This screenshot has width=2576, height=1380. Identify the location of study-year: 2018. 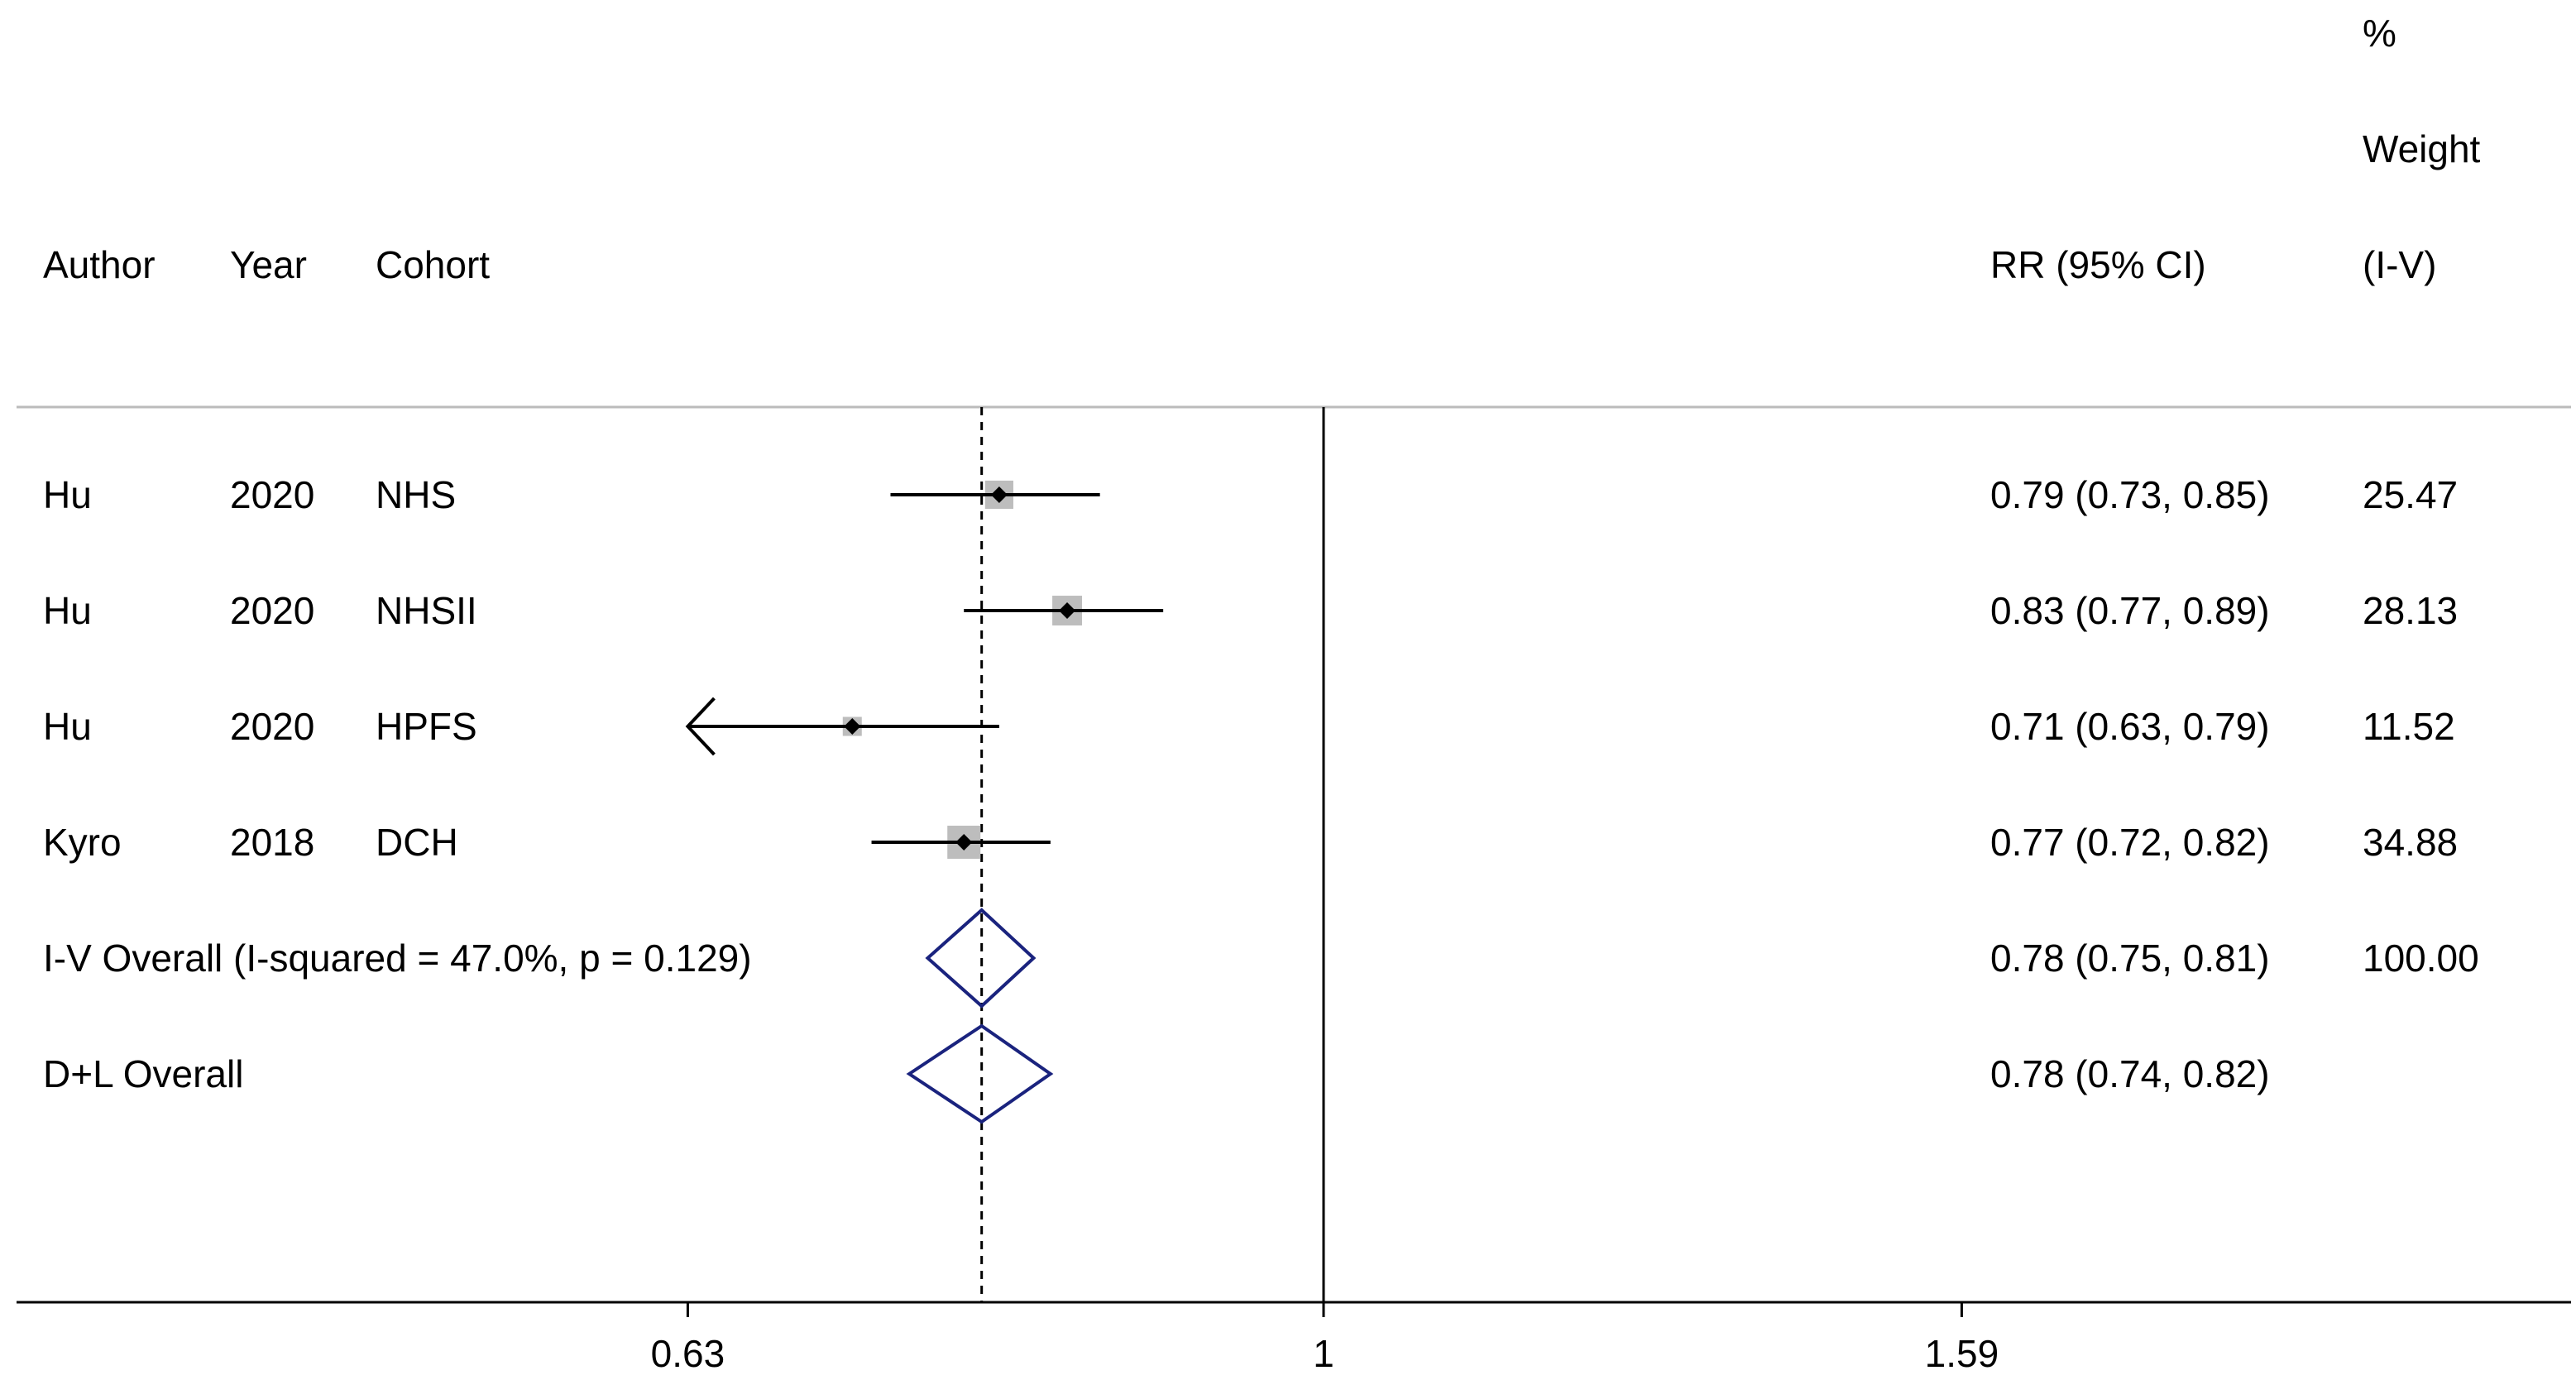
(272, 842).